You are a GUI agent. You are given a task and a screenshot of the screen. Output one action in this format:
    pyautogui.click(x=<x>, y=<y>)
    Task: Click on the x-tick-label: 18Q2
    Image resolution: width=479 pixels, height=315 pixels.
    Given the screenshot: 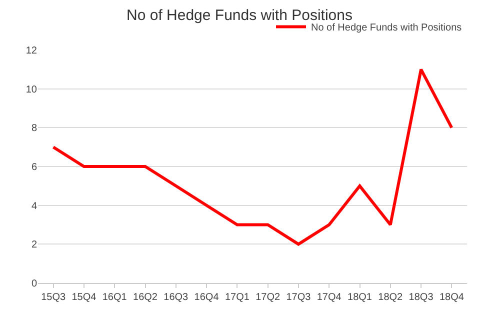 What is the action you would take?
    pyautogui.click(x=391, y=297)
    